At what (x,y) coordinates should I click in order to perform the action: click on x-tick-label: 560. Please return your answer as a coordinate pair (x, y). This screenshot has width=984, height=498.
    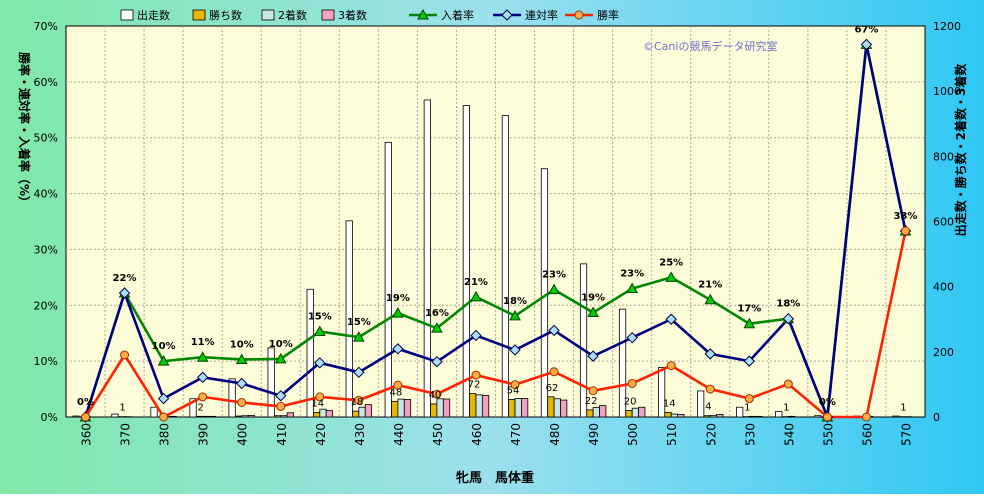
    Looking at the image, I should click on (867, 434).